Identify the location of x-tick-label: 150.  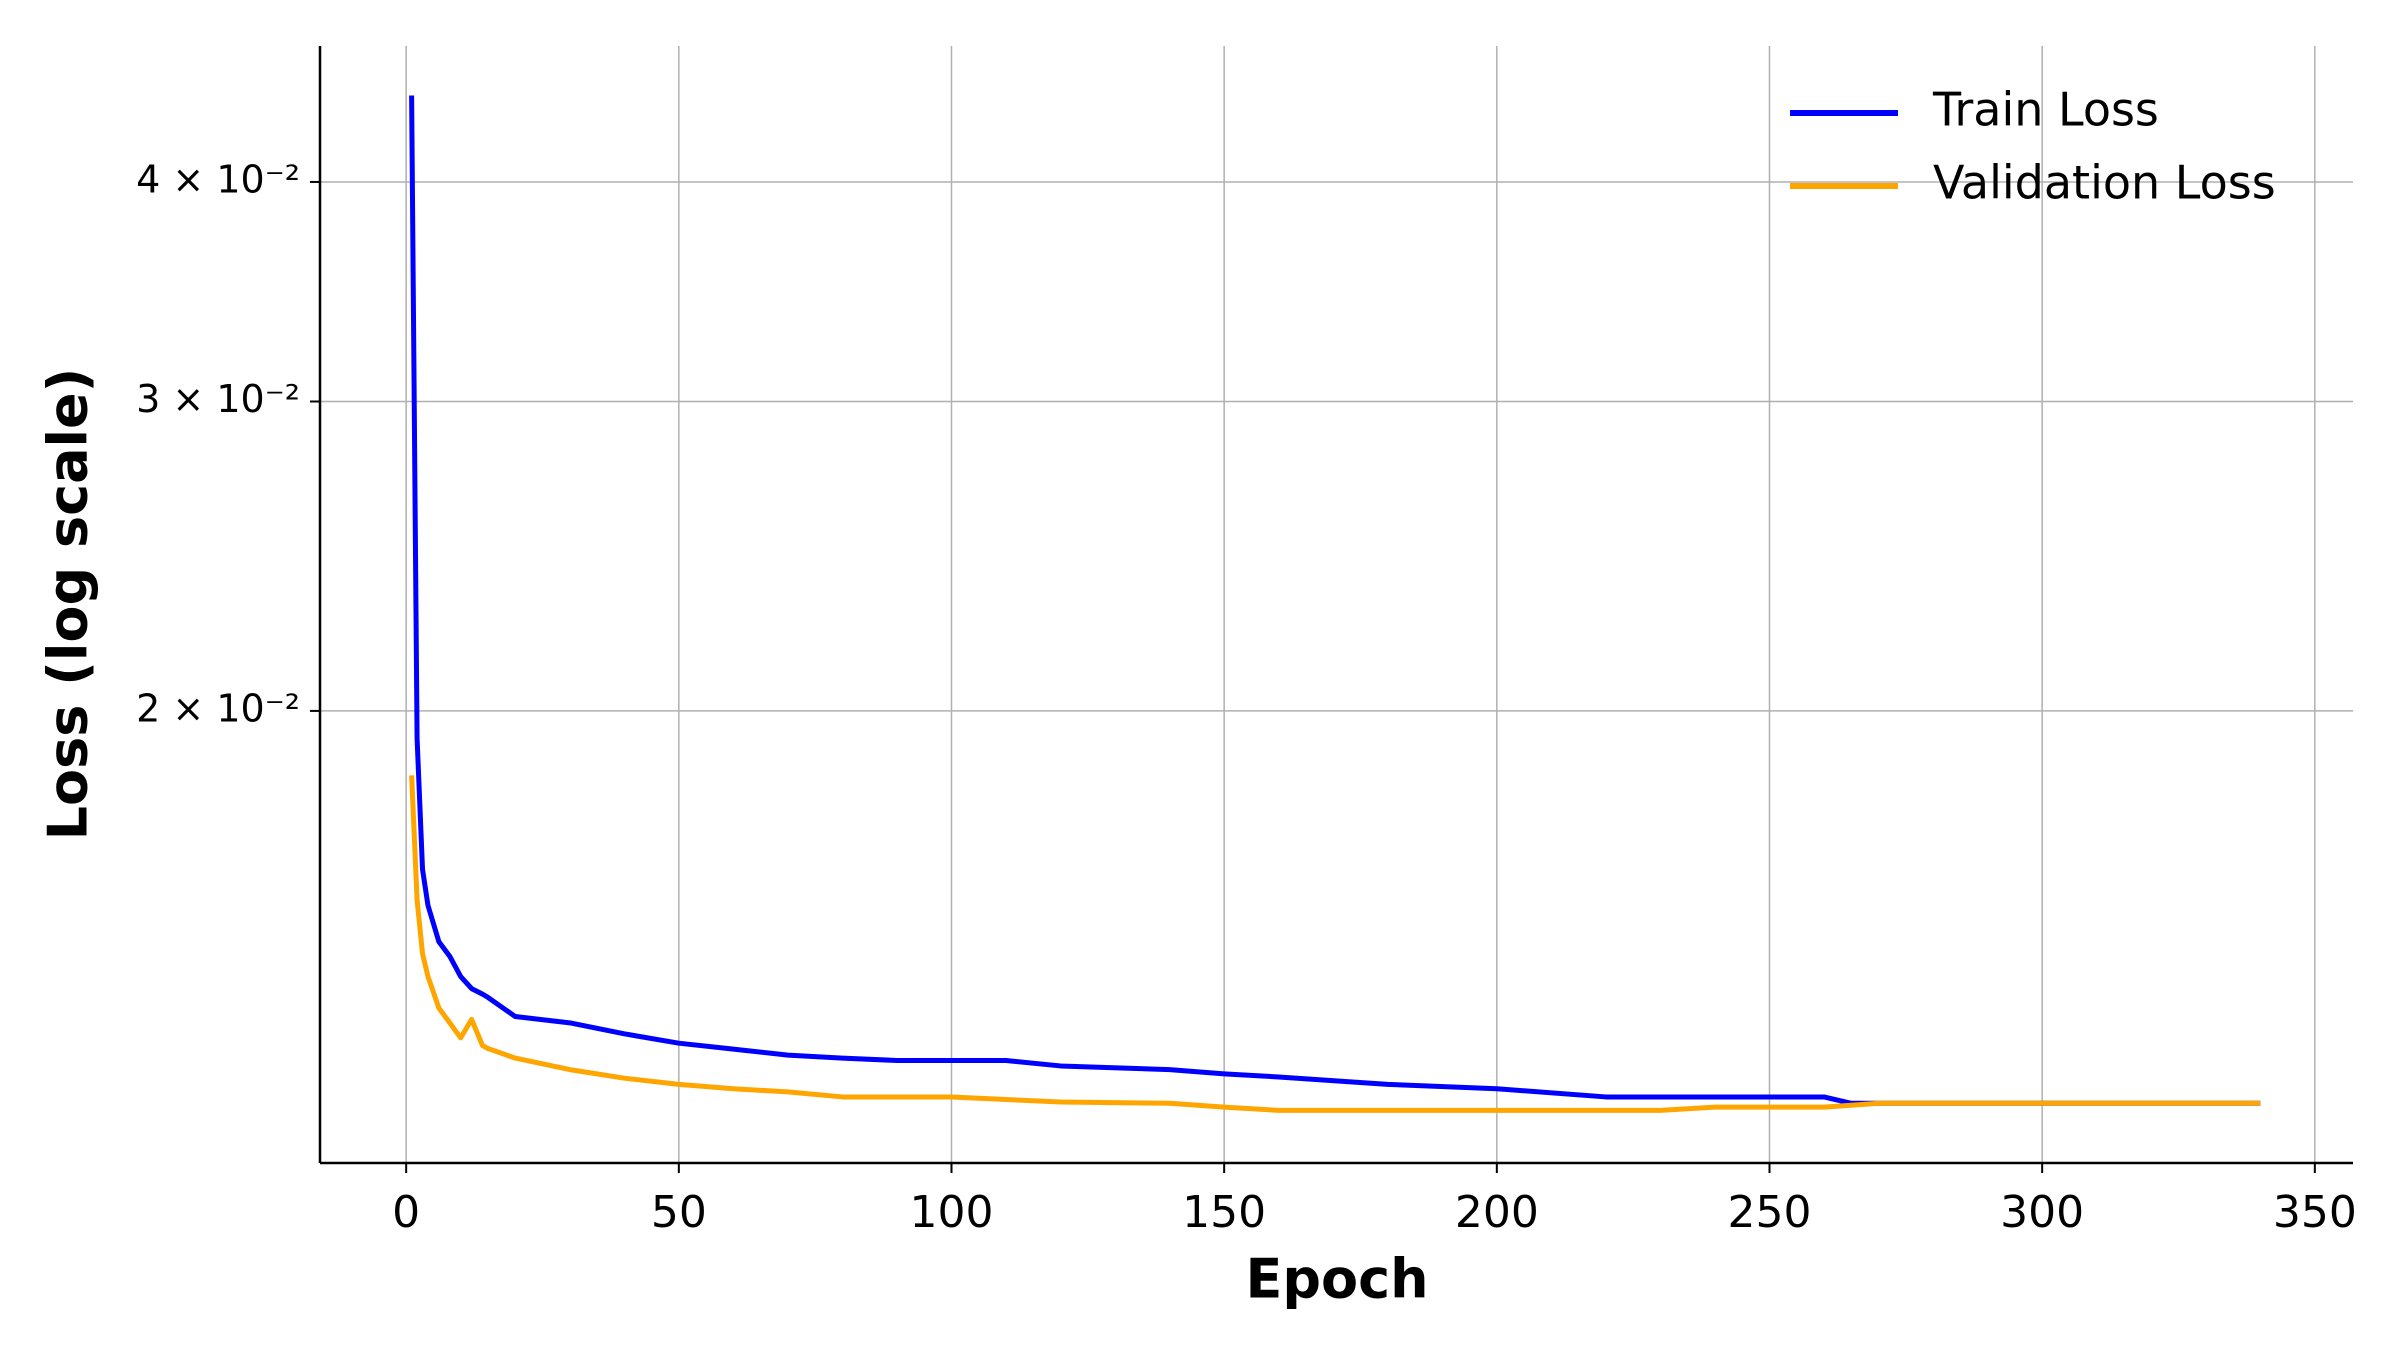
(1224, 1212).